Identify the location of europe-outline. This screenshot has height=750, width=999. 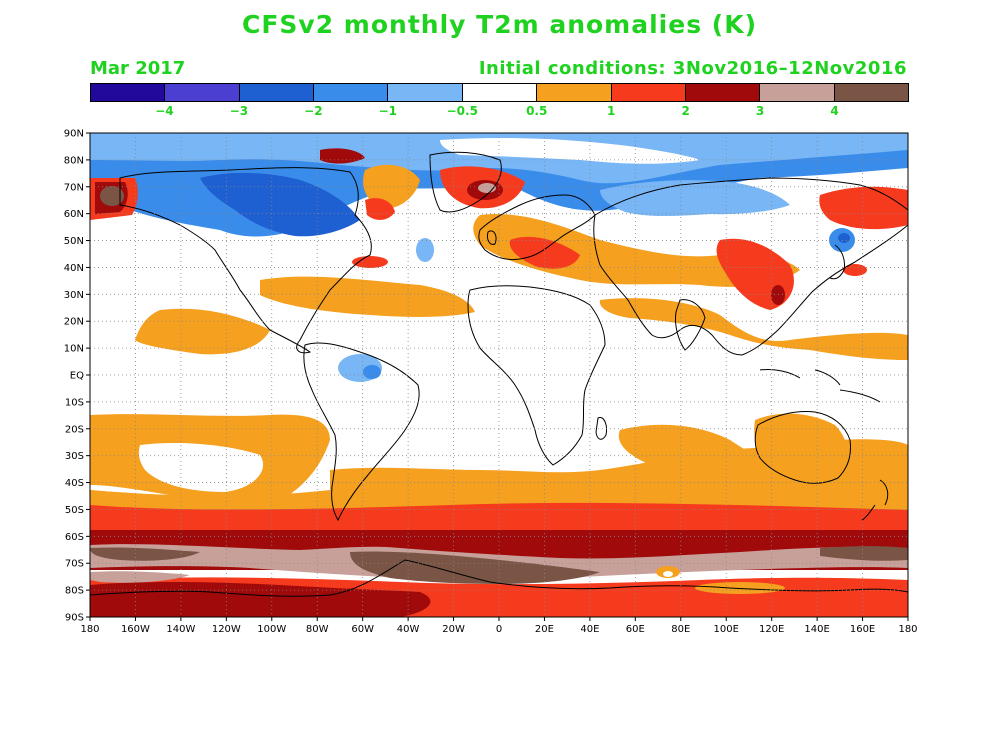
(537, 227).